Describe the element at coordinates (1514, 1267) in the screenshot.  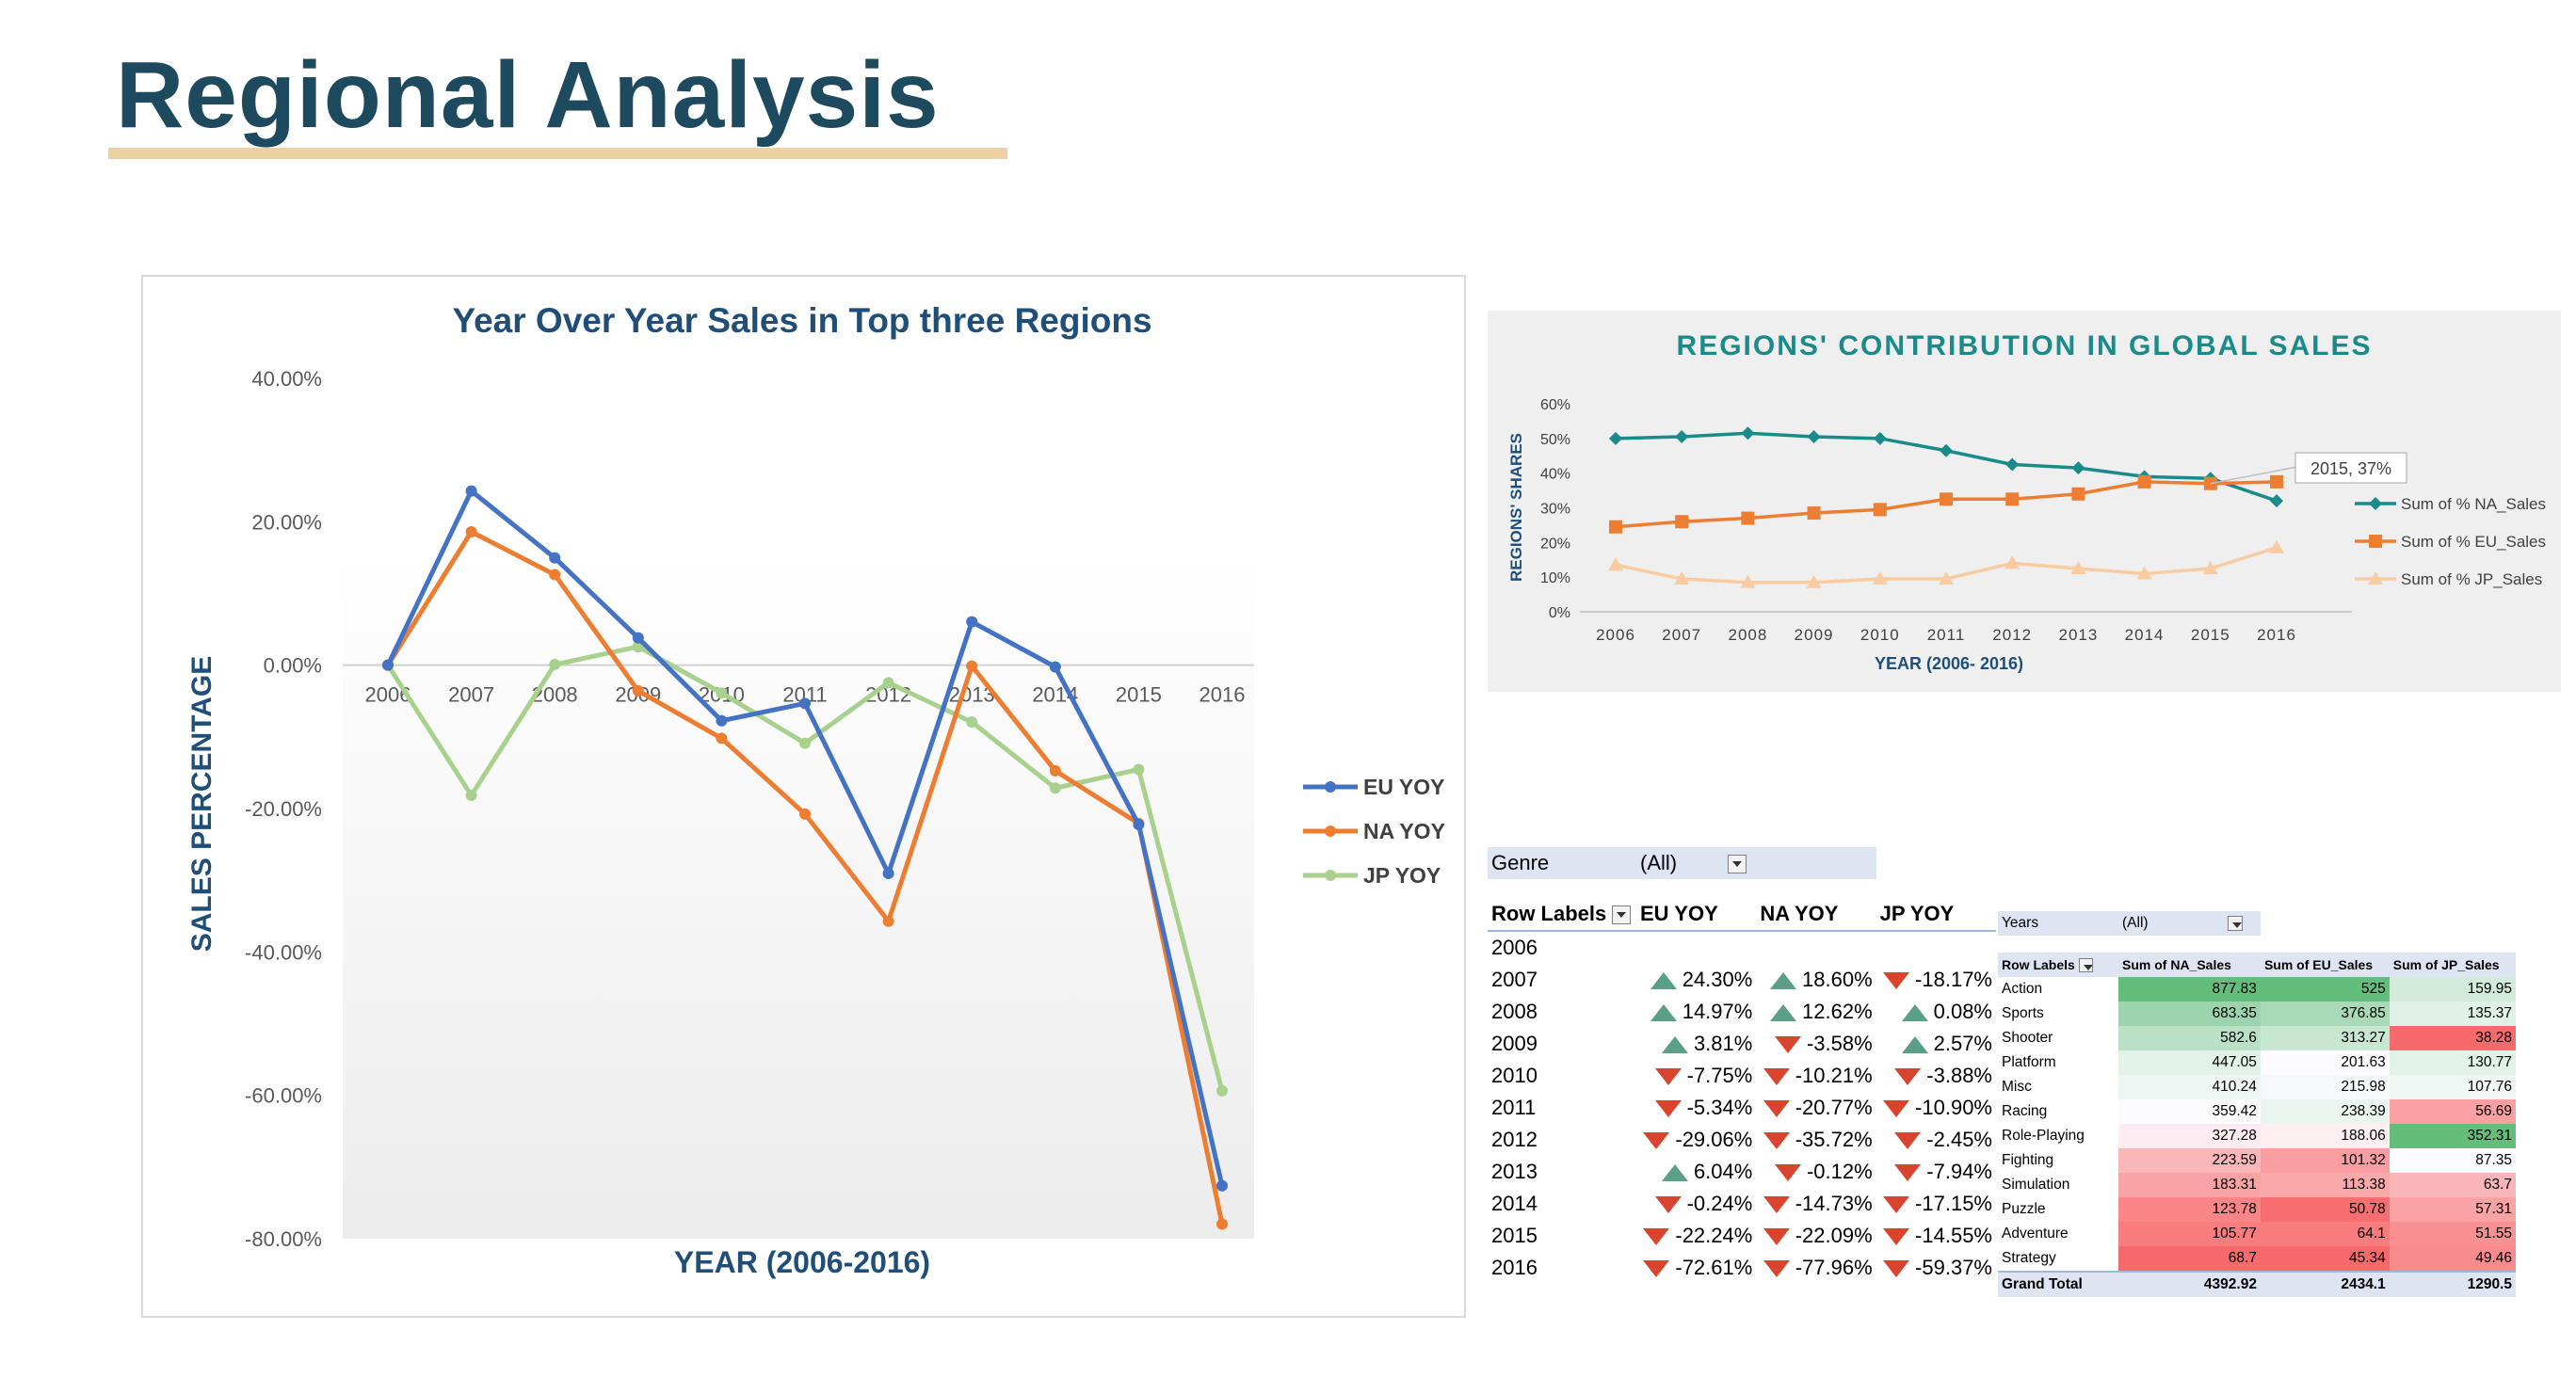
I see `row-label: 2016` at that location.